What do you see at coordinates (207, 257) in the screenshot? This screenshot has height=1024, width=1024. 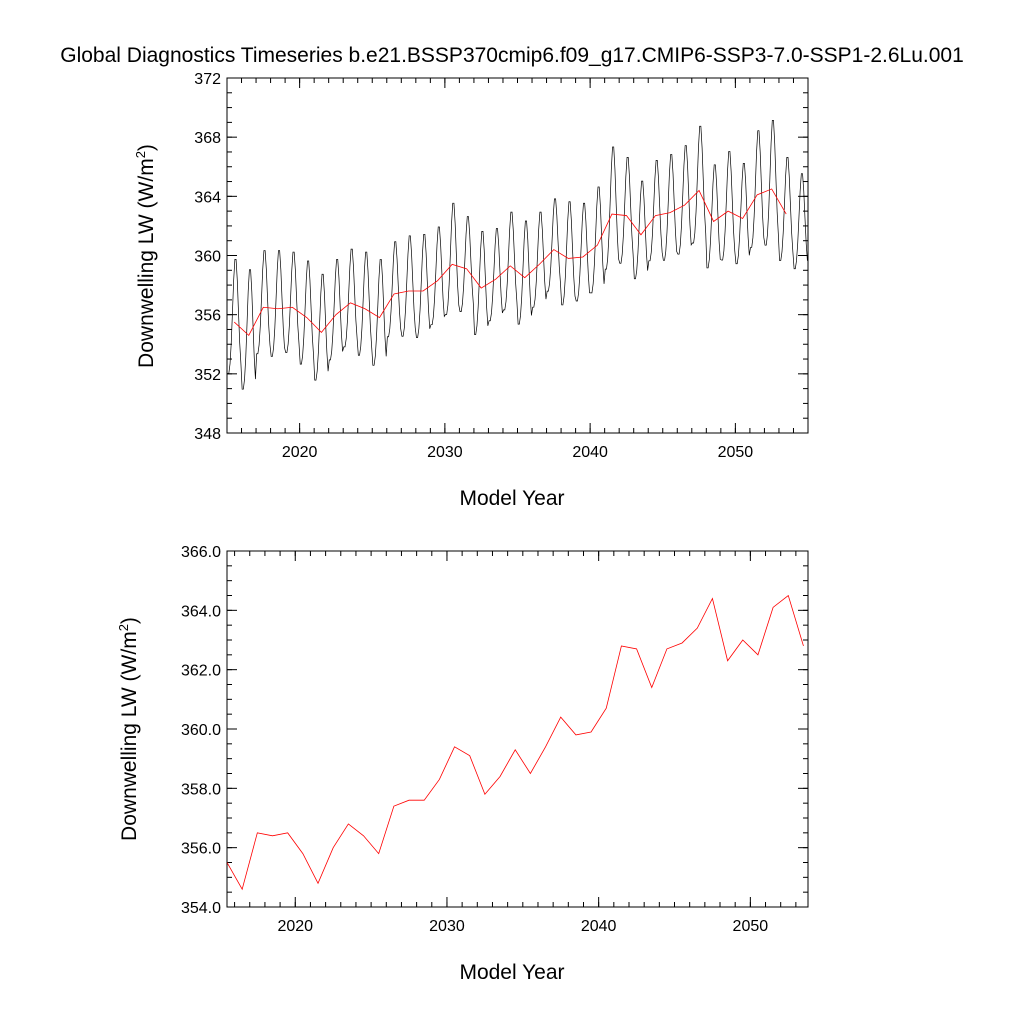 I see `top-ytick-label: 360` at bounding box center [207, 257].